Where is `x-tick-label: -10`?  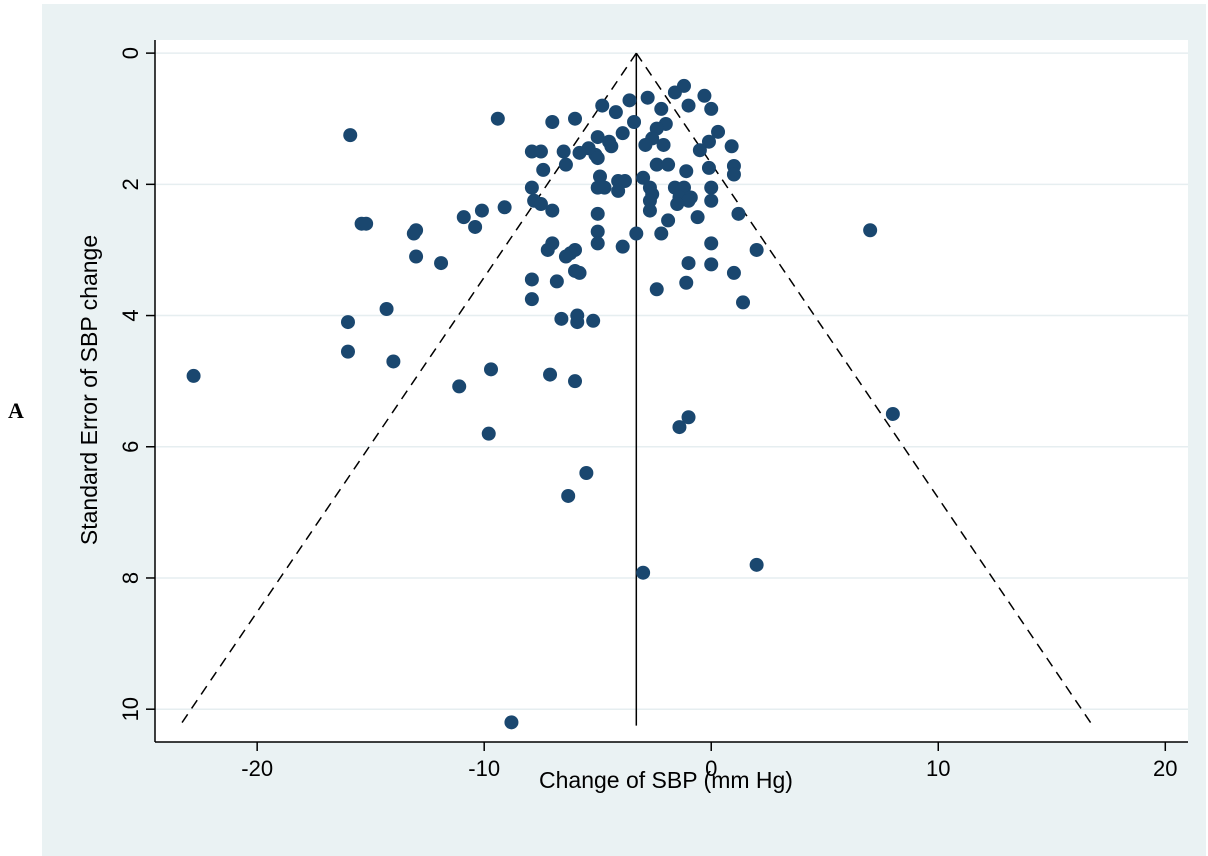 x-tick-label: -10 is located at coordinates (484, 768).